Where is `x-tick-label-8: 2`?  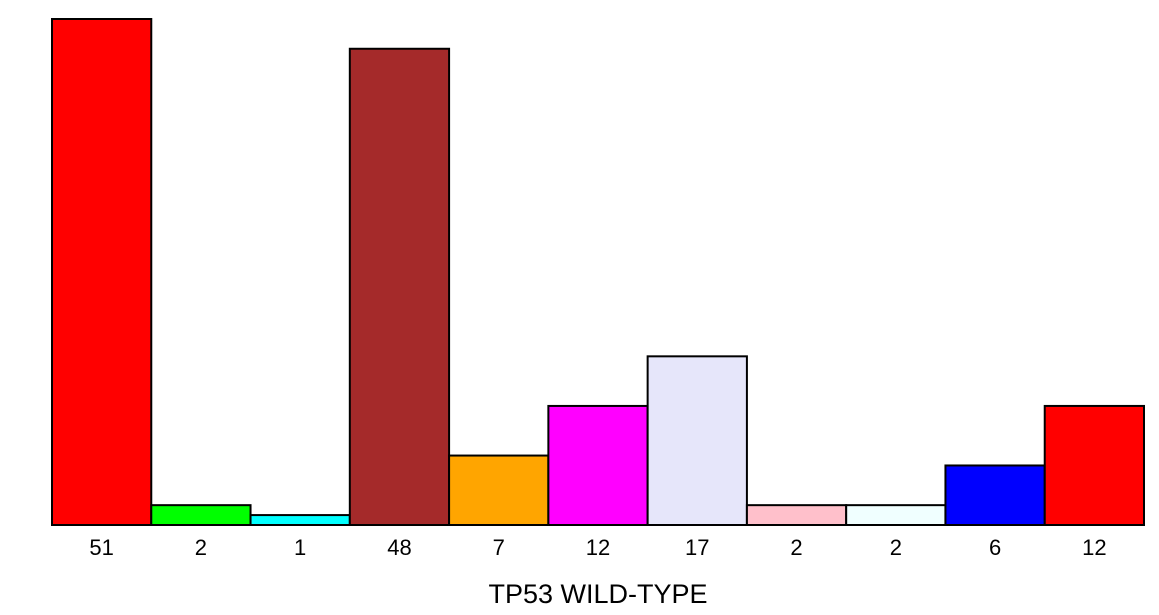
x-tick-label-8: 2 is located at coordinates (796, 547).